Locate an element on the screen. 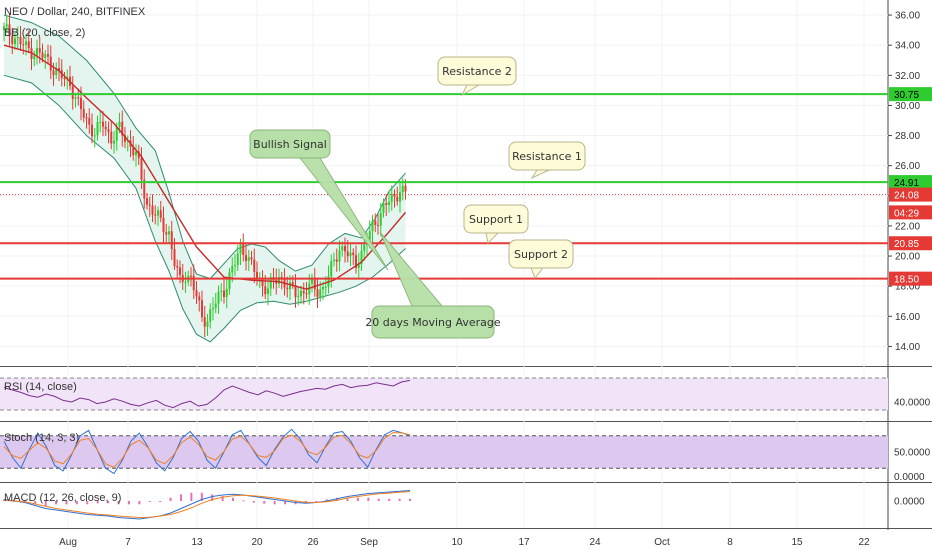  price-tick-label: 14.00 is located at coordinates (907, 347).